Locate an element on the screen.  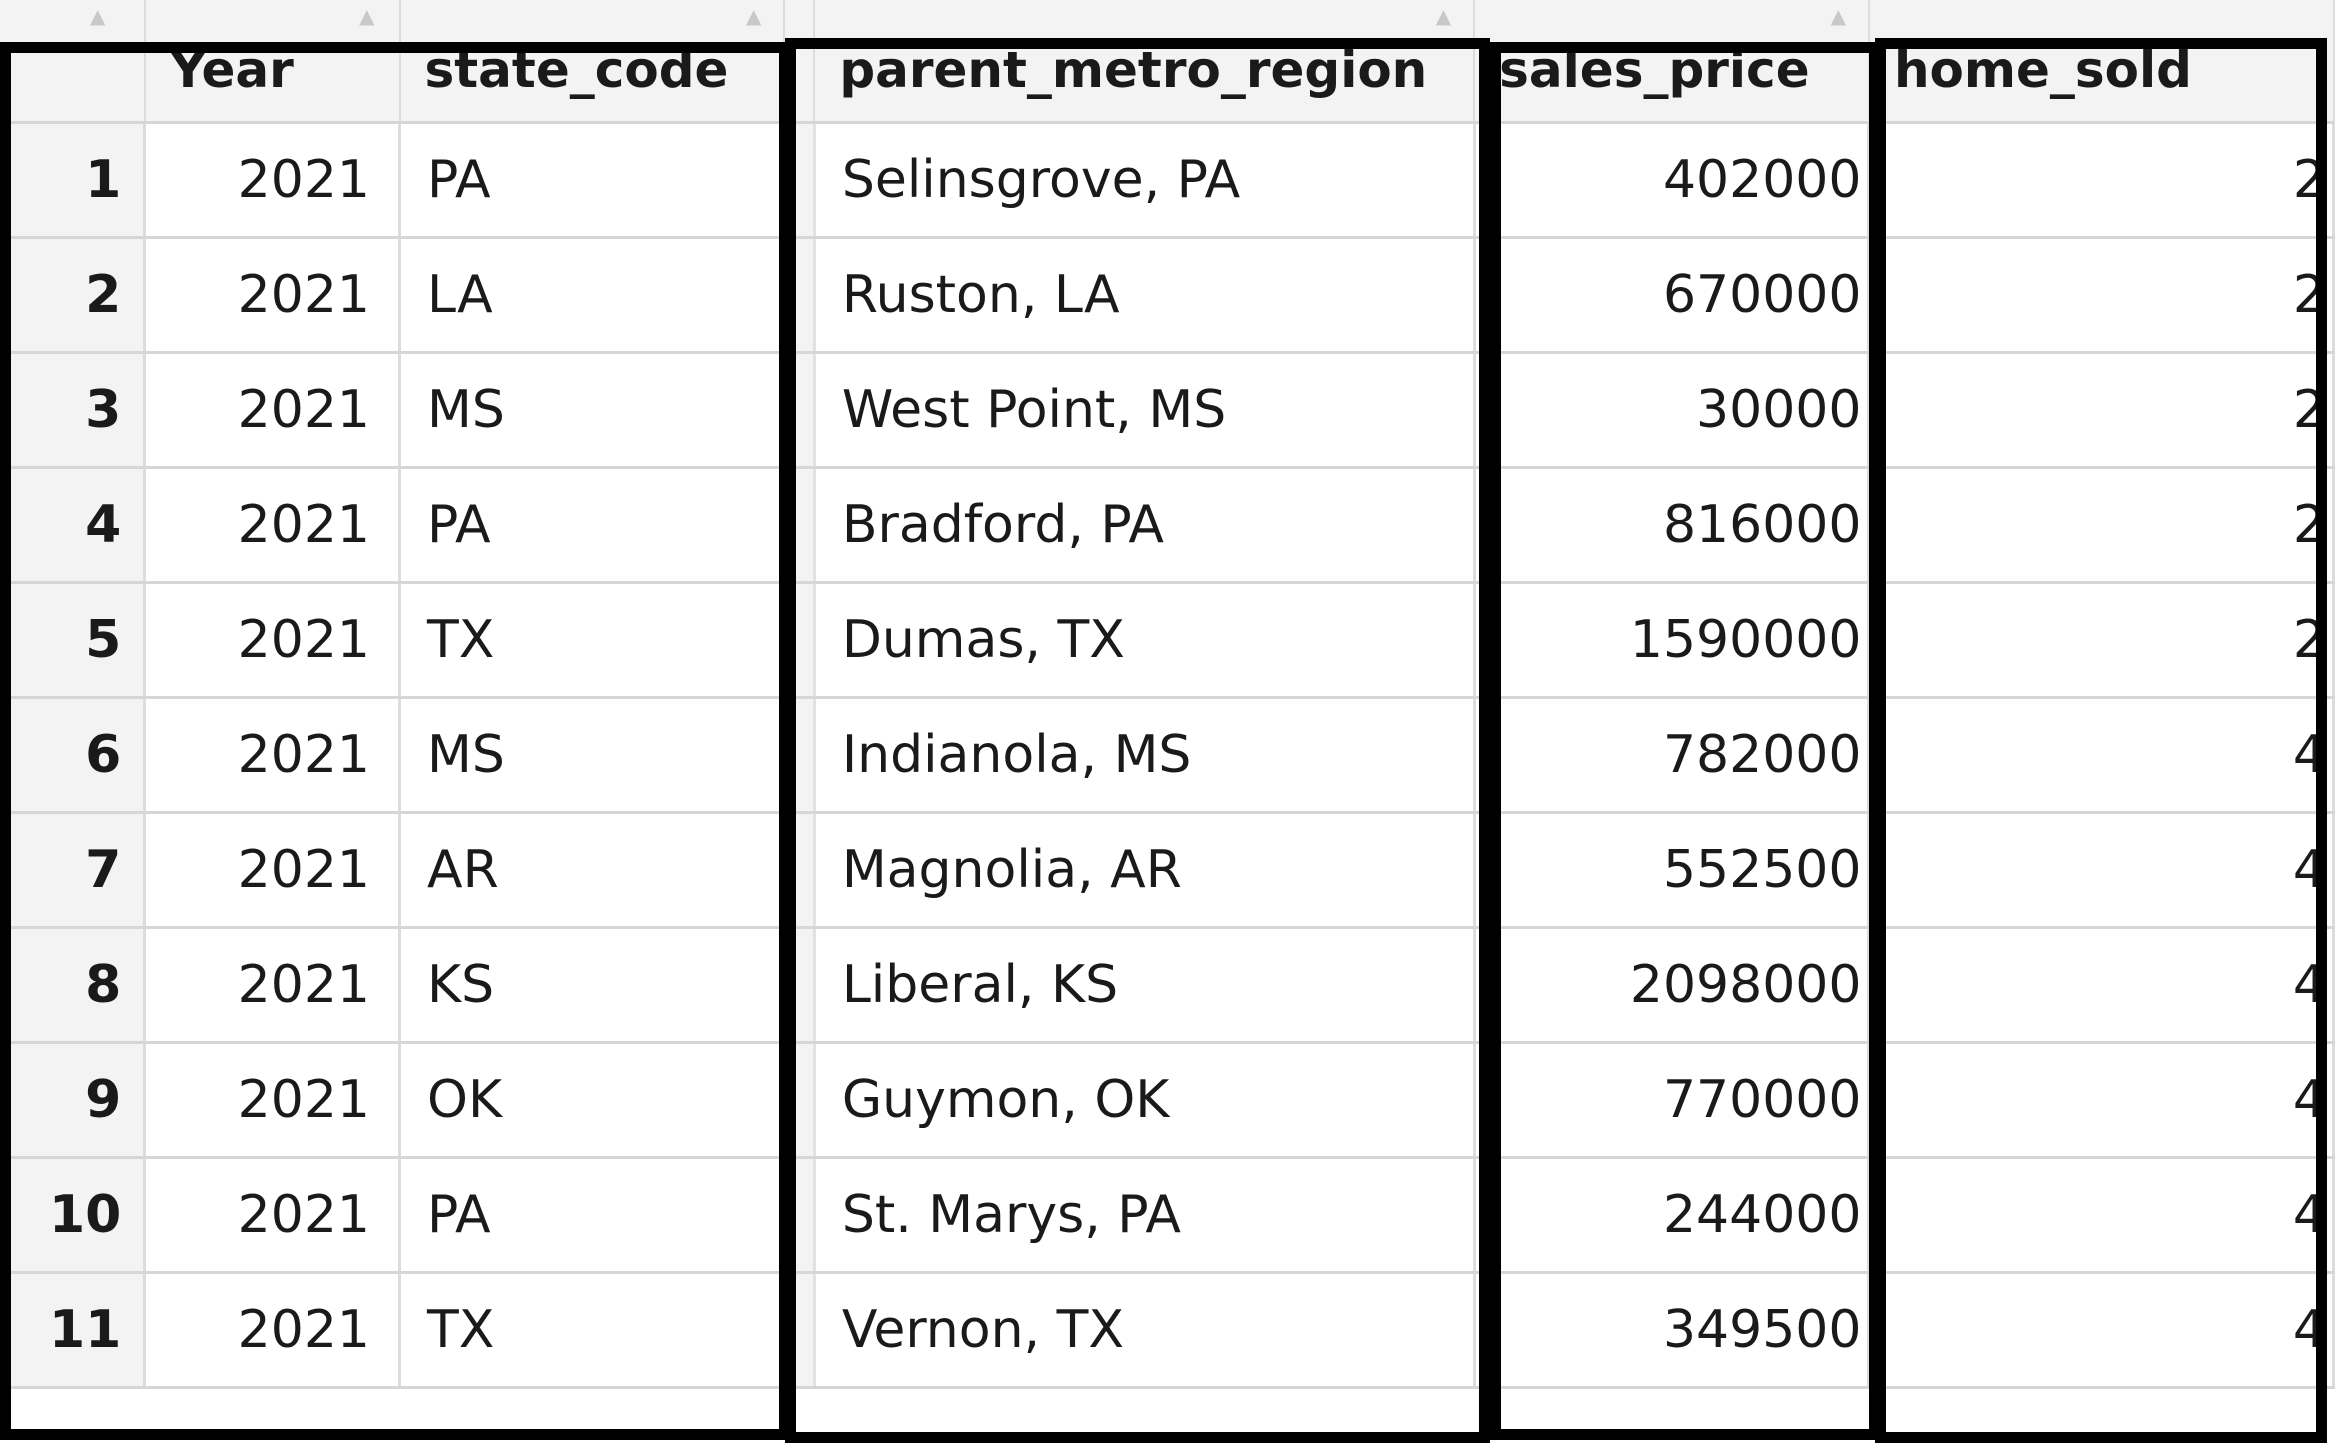
cell-sales-price: 670000 is located at coordinates (1672, 295).